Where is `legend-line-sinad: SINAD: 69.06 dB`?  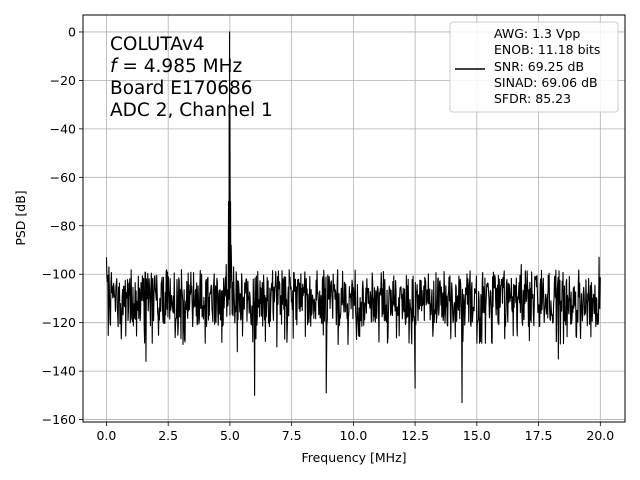
legend-line-sinad: SINAD: 69.06 dB is located at coordinates (546, 82).